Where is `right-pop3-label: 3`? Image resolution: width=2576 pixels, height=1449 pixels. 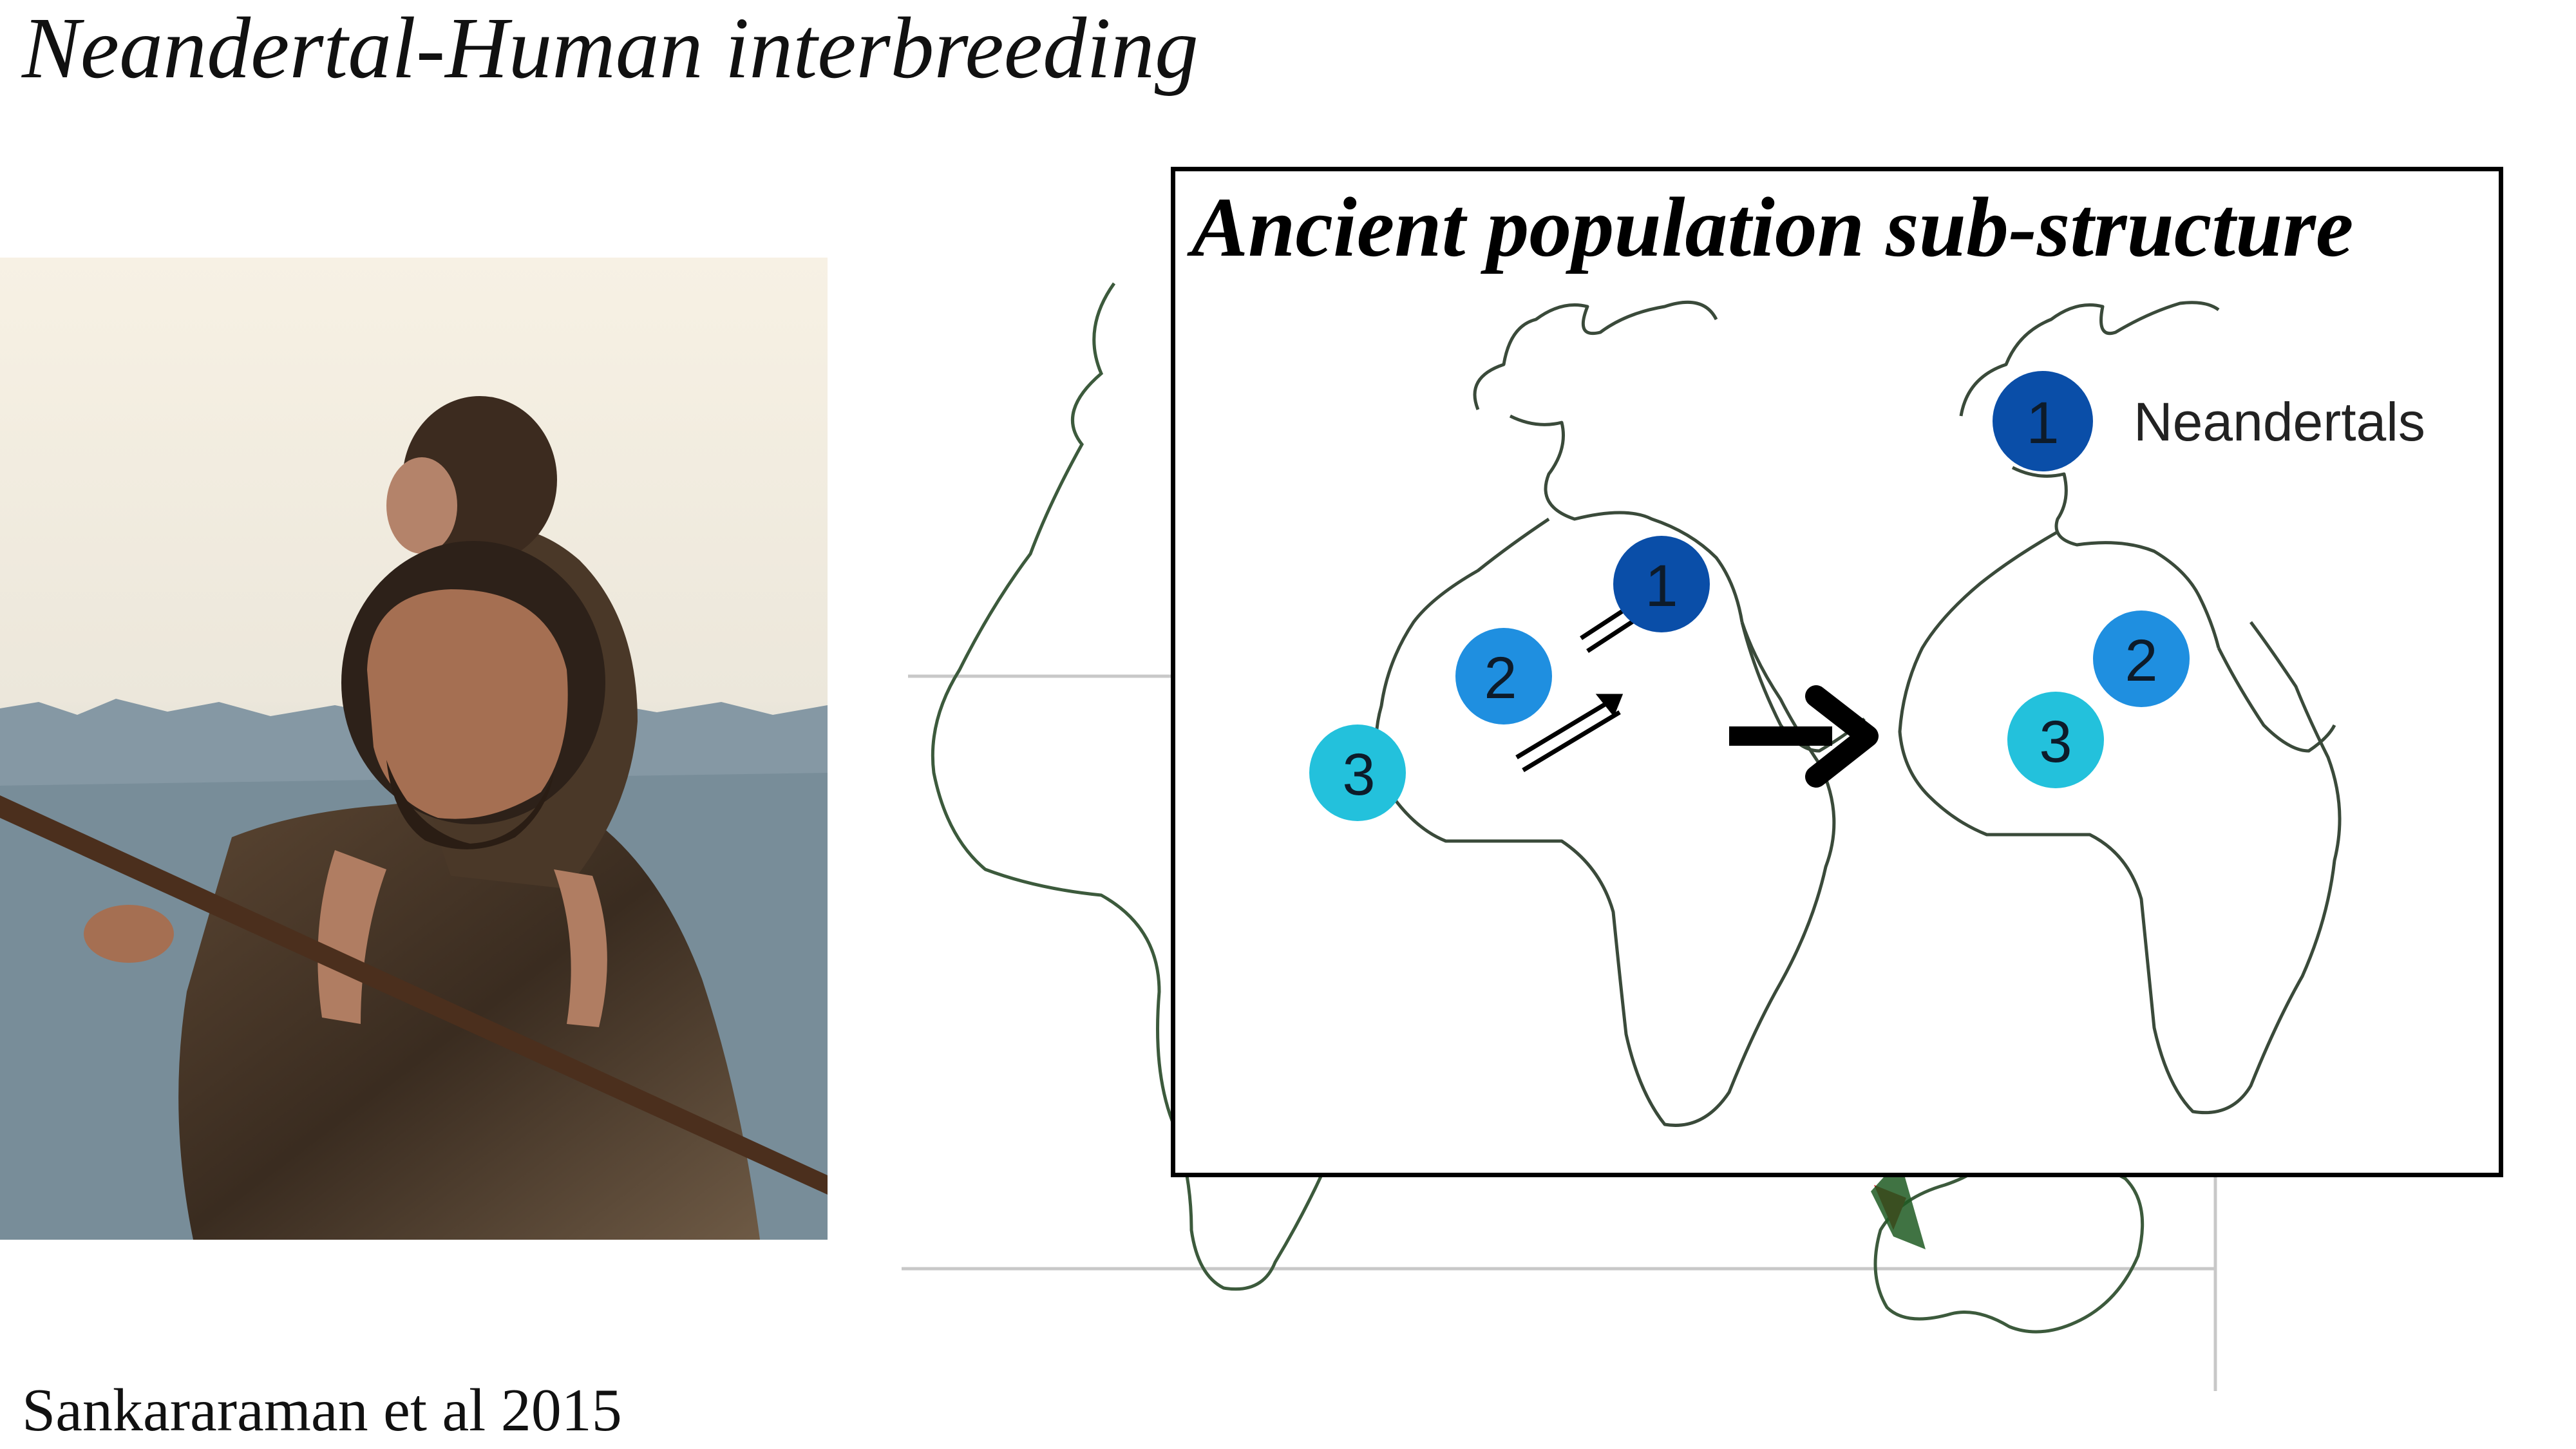
right-pop3-label: 3 is located at coordinates (2055, 742).